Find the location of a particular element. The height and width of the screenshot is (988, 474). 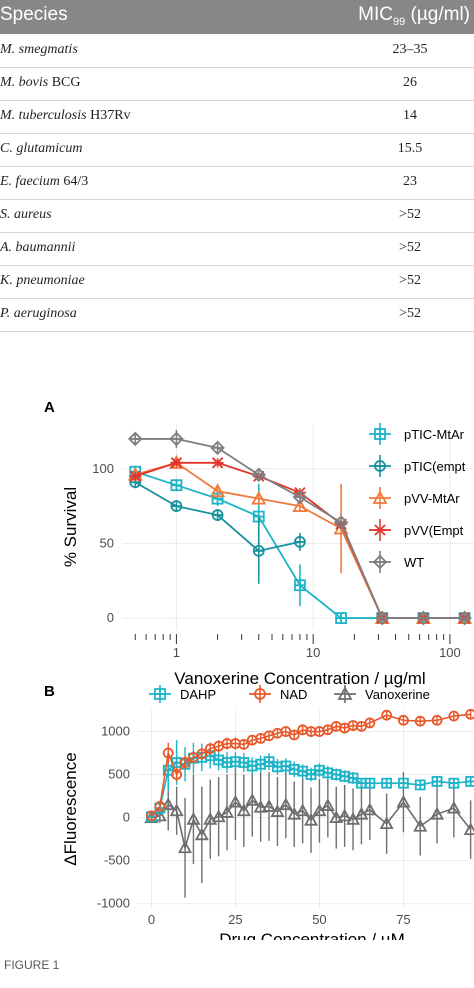

y-tick-label: 1000 is located at coordinates (115, 731).